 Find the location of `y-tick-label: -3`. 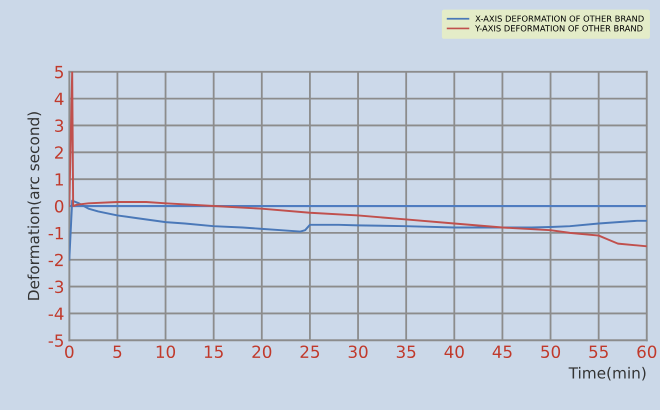

y-tick-label: -3 is located at coordinates (56, 287).